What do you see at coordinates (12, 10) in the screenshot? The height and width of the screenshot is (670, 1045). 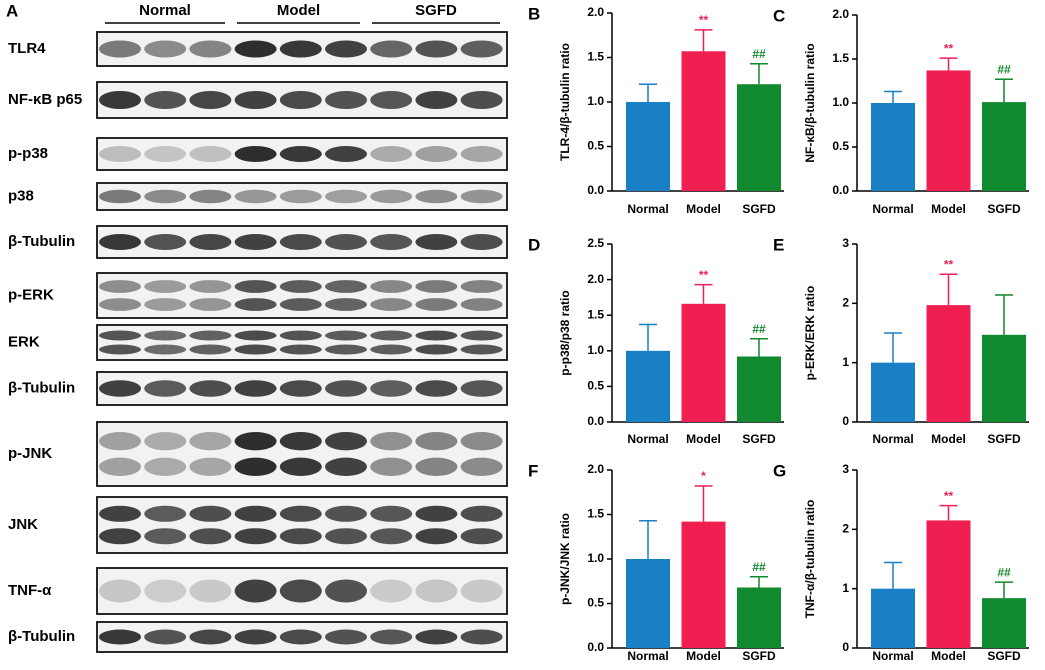 I see `panel-letter: A` at bounding box center [12, 10].